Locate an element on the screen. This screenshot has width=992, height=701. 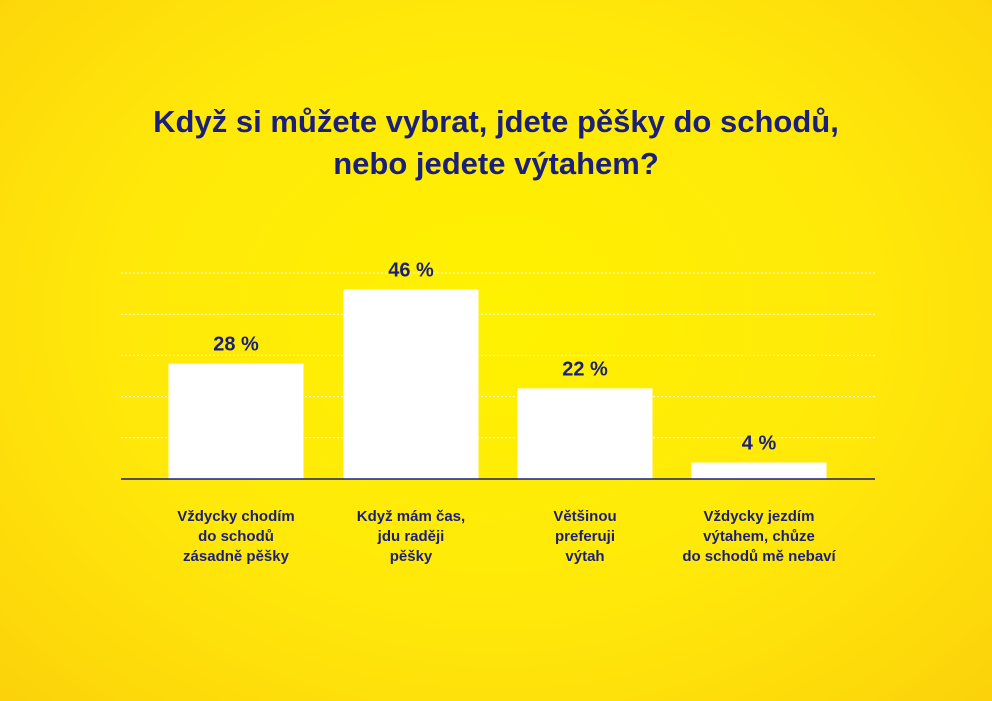
value-label-2: 46 % is located at coordinates (411, 270).